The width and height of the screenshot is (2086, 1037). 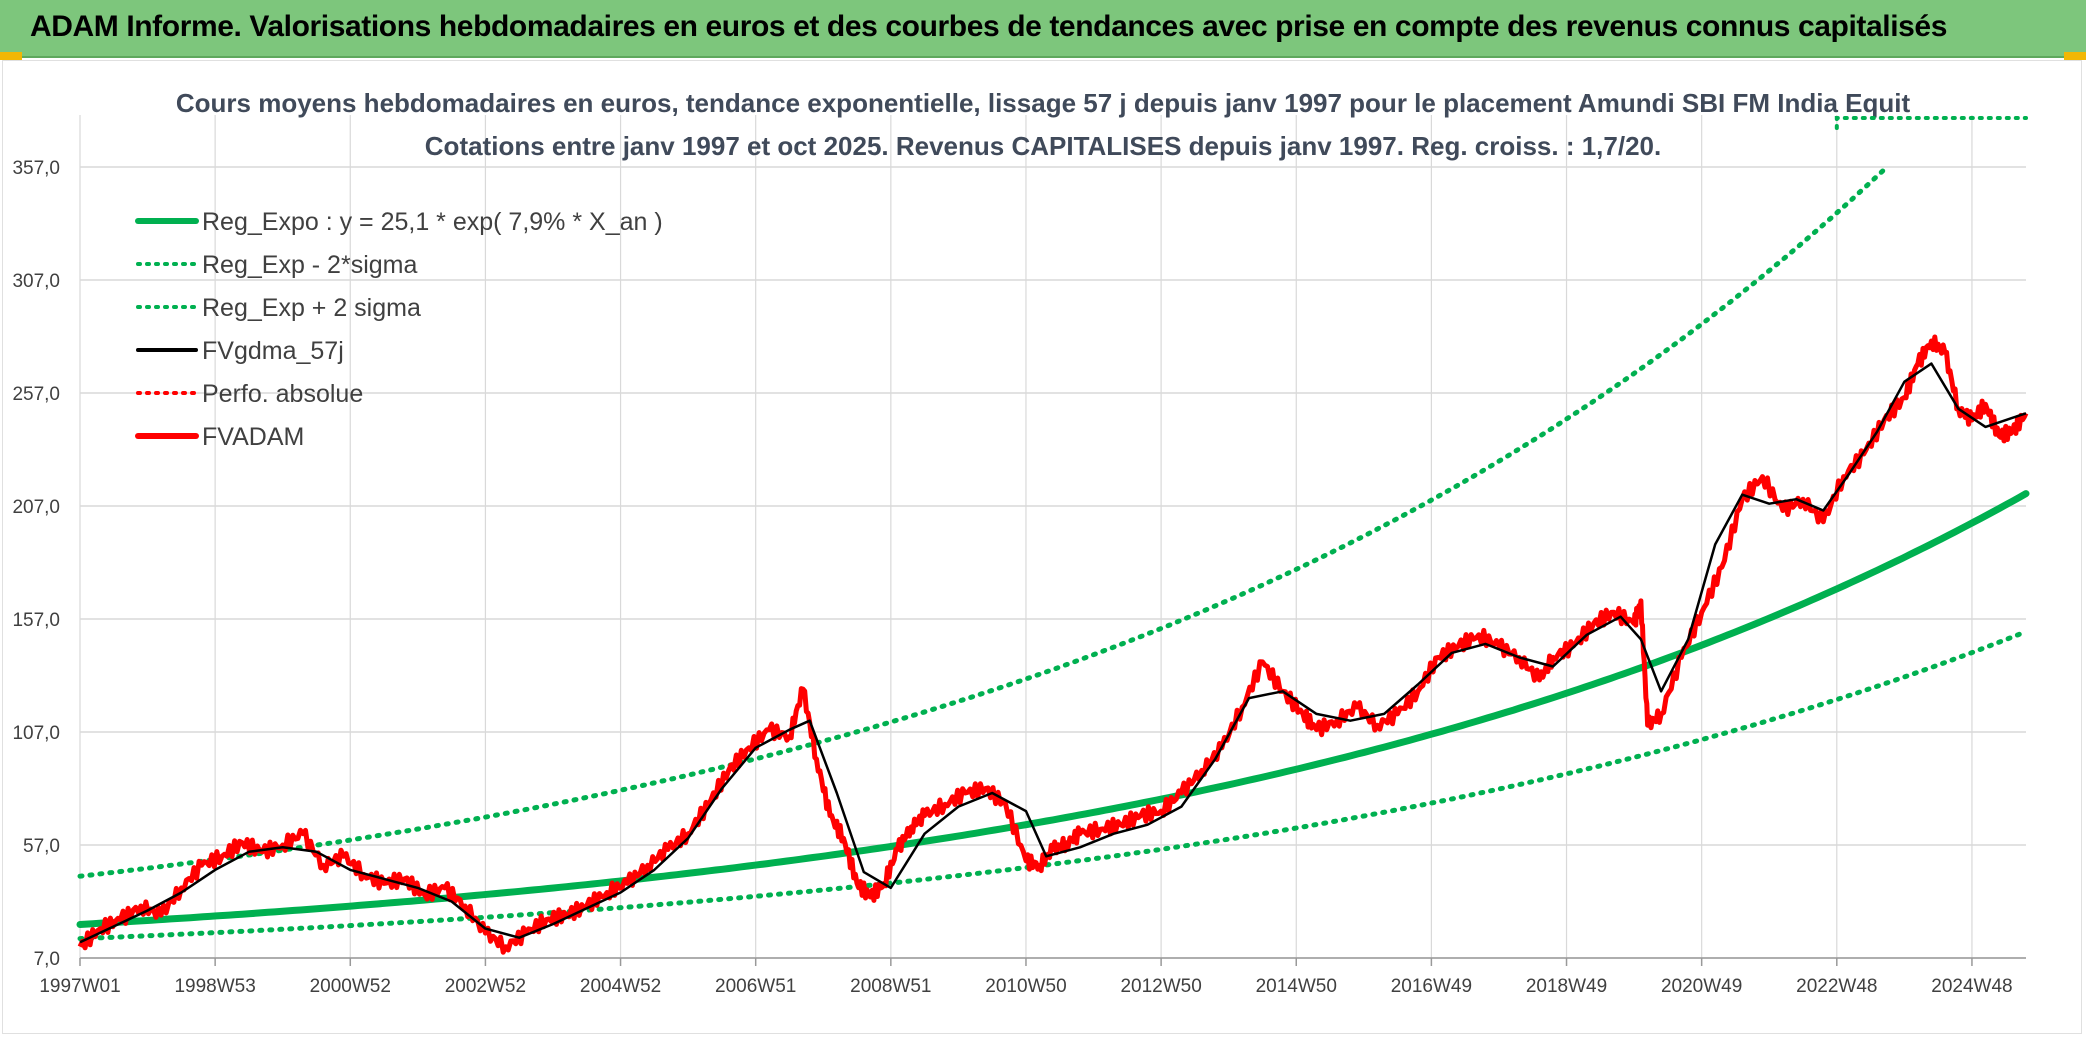 What do you see at coordinates (1160, 986) in the screenshot?
I see `x-tick-label: 2012W50` at bounding box center [1160, 986].